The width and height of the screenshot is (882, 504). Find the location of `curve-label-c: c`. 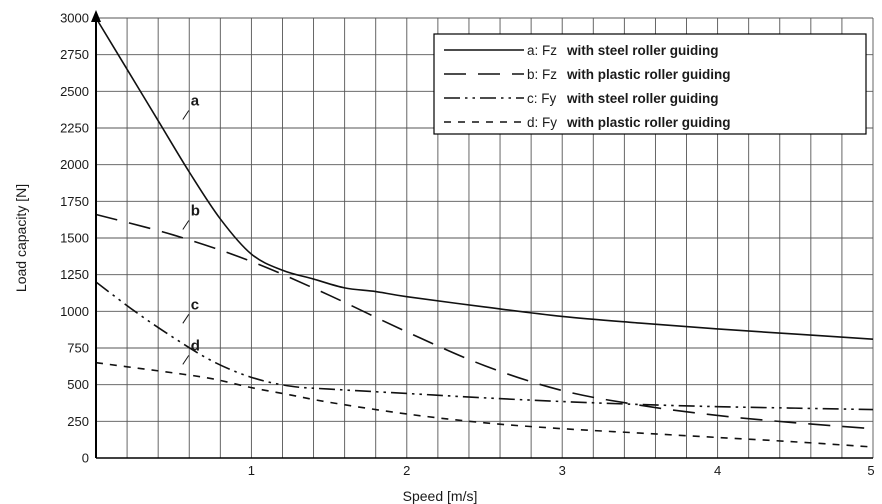

curve-label-c: c is located at coordinates (195, 304).